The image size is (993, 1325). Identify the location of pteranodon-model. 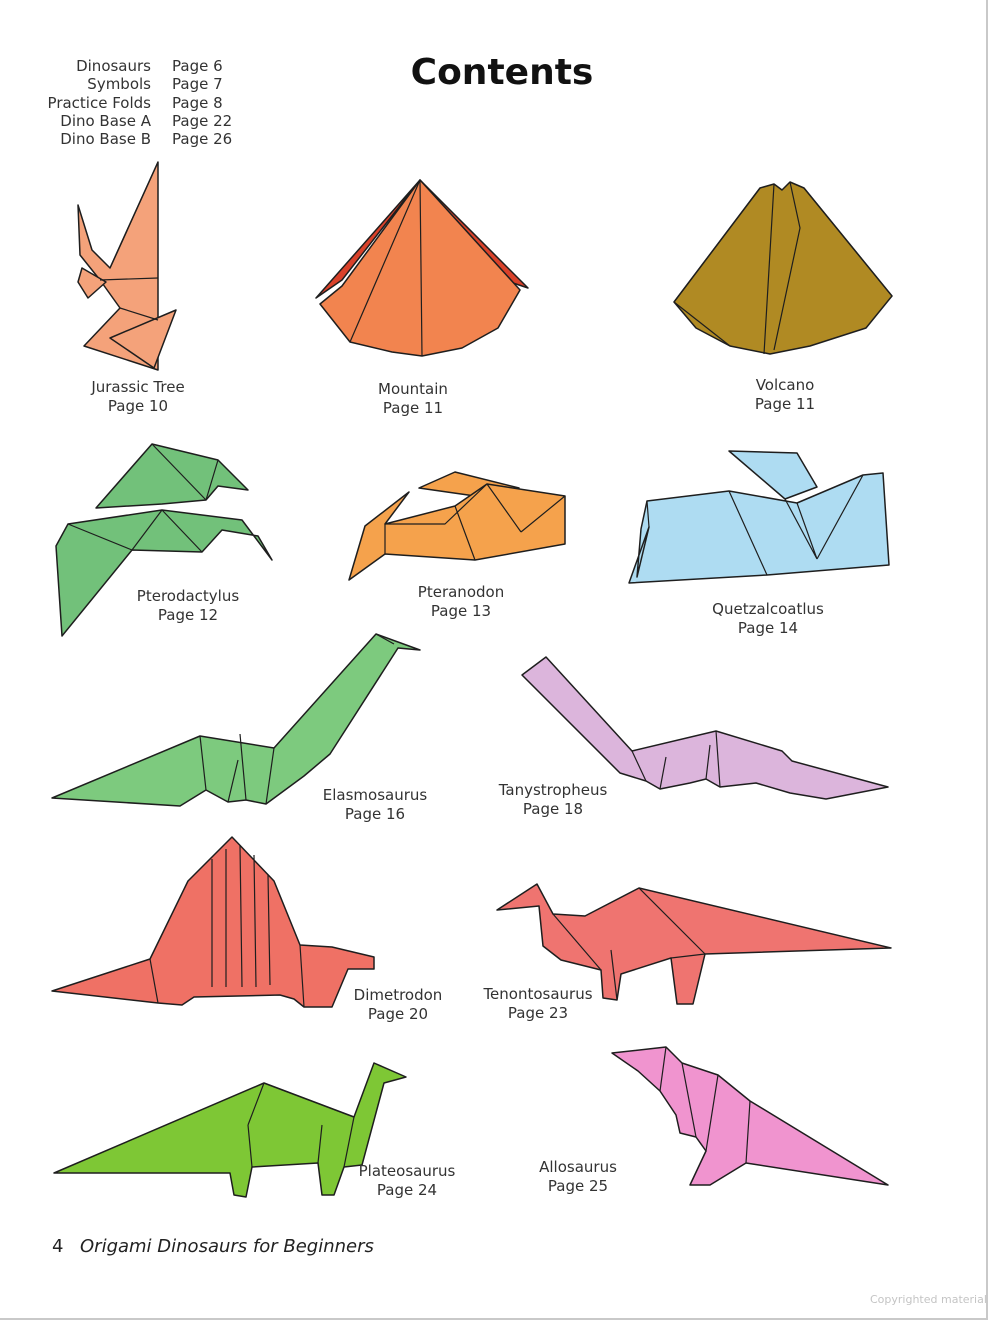
(457, 527).